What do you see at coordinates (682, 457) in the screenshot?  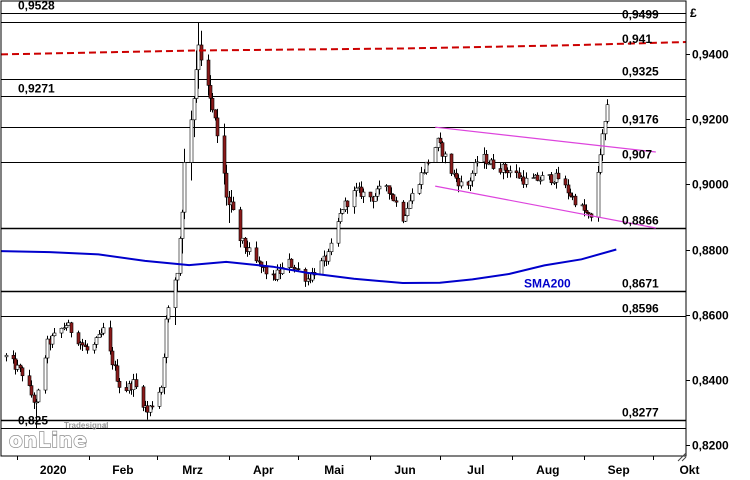 I see `resize-grip-icon` at bounding box center [682, 457].